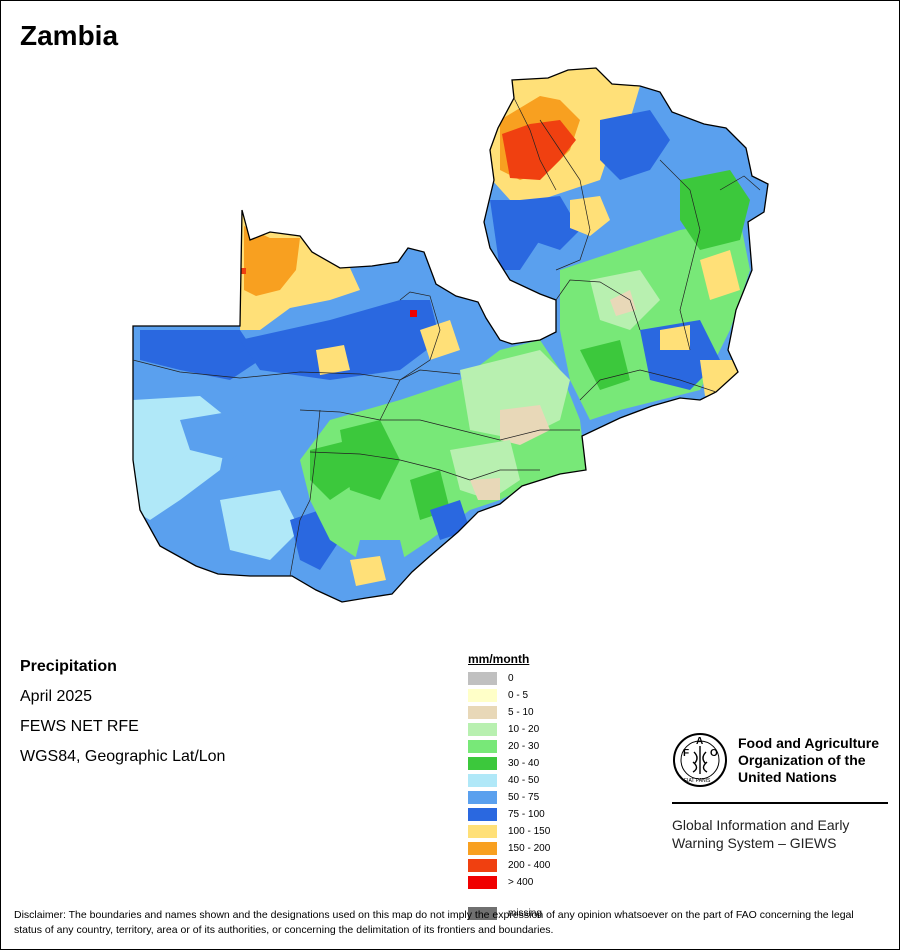 The width and height of the screenshot is (900, 950). Describe the element at coordinates (533, 678) in the screenshot. I see `legend-item: 0` at that location.